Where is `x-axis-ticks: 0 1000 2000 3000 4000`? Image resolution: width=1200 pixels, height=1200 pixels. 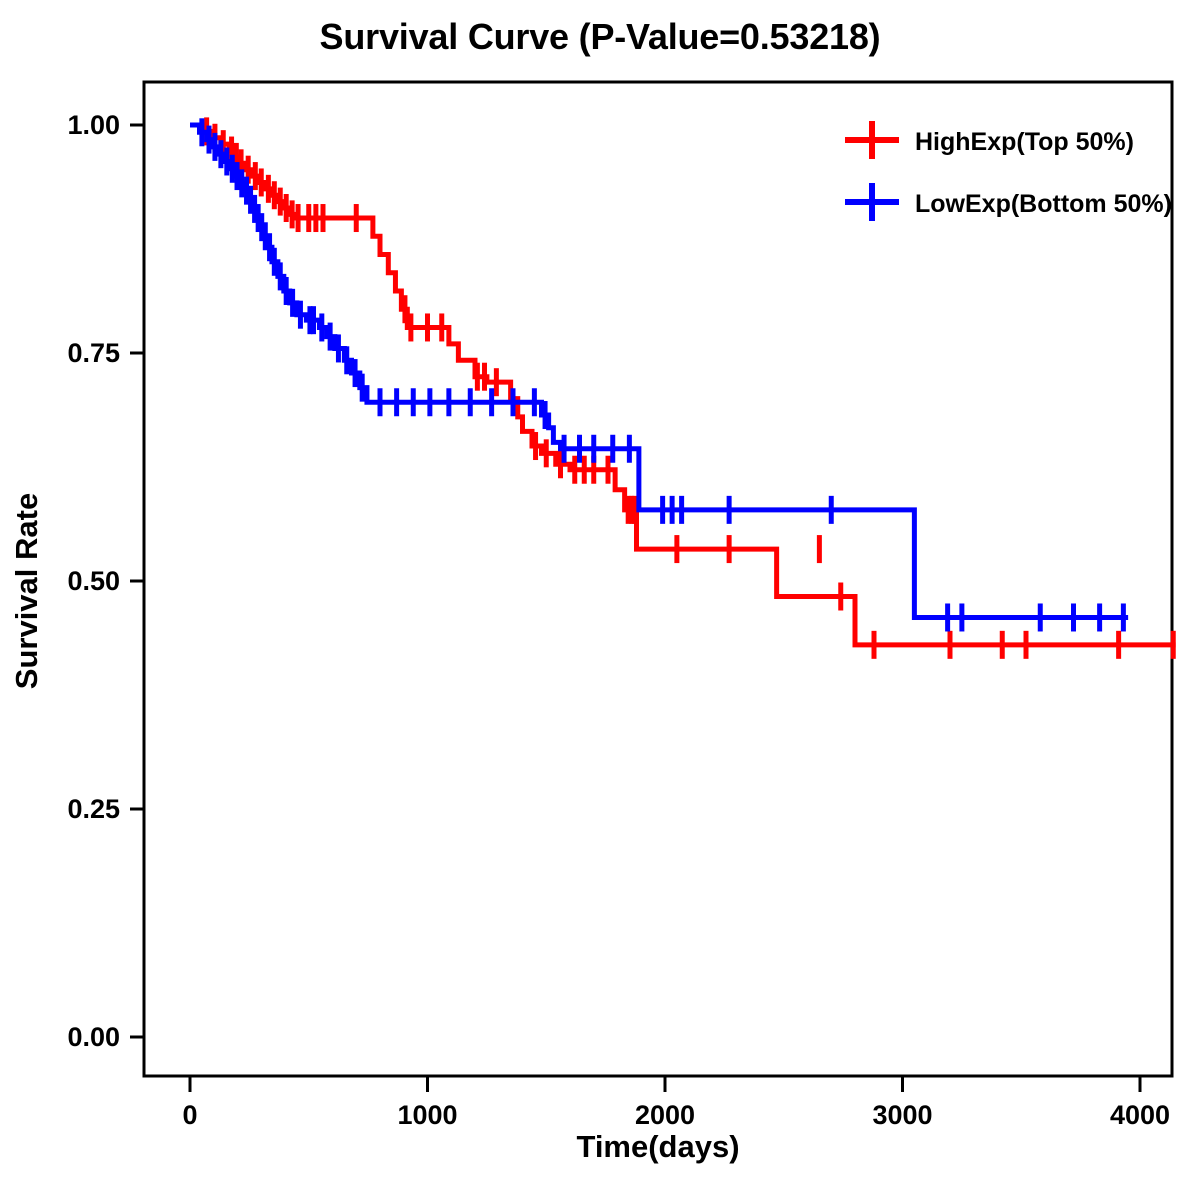
x-axis-ticks: 0 1000 2000 3000 4000 is located at coordinates (676, 1103).